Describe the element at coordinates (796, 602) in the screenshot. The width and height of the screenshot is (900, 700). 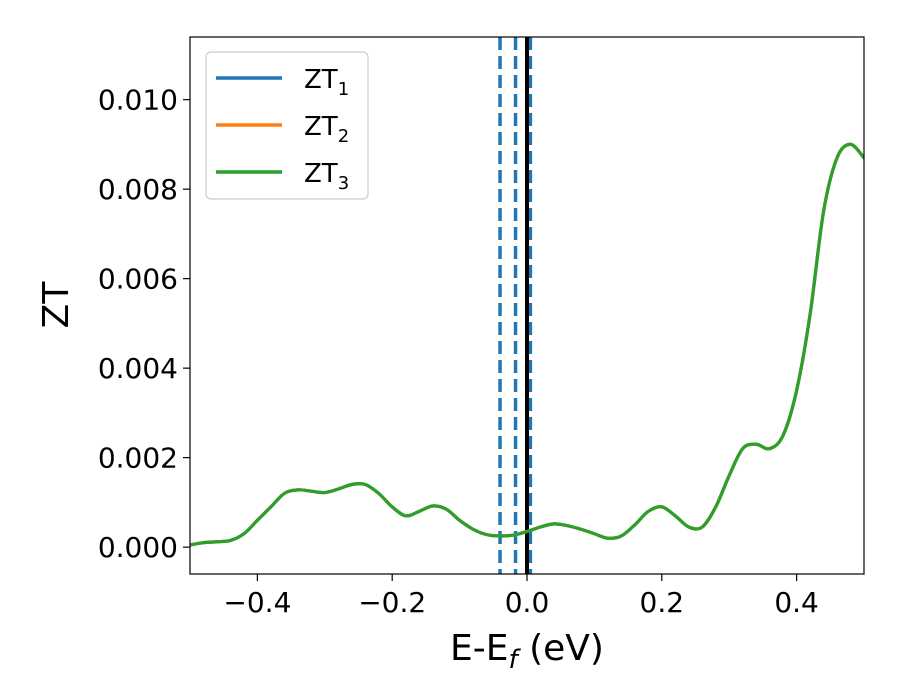
I see `x-tick-label: 0.4` at that location.